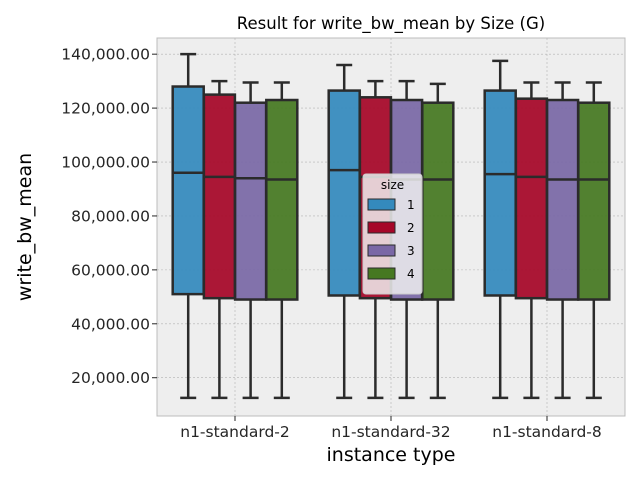 The height and width of the screenshot is (480, 640). What do you see at coordinates (546, 432) in the screenshot?
I see `x-tick-label: n1-standard-8` at bounding box center [546, 432].